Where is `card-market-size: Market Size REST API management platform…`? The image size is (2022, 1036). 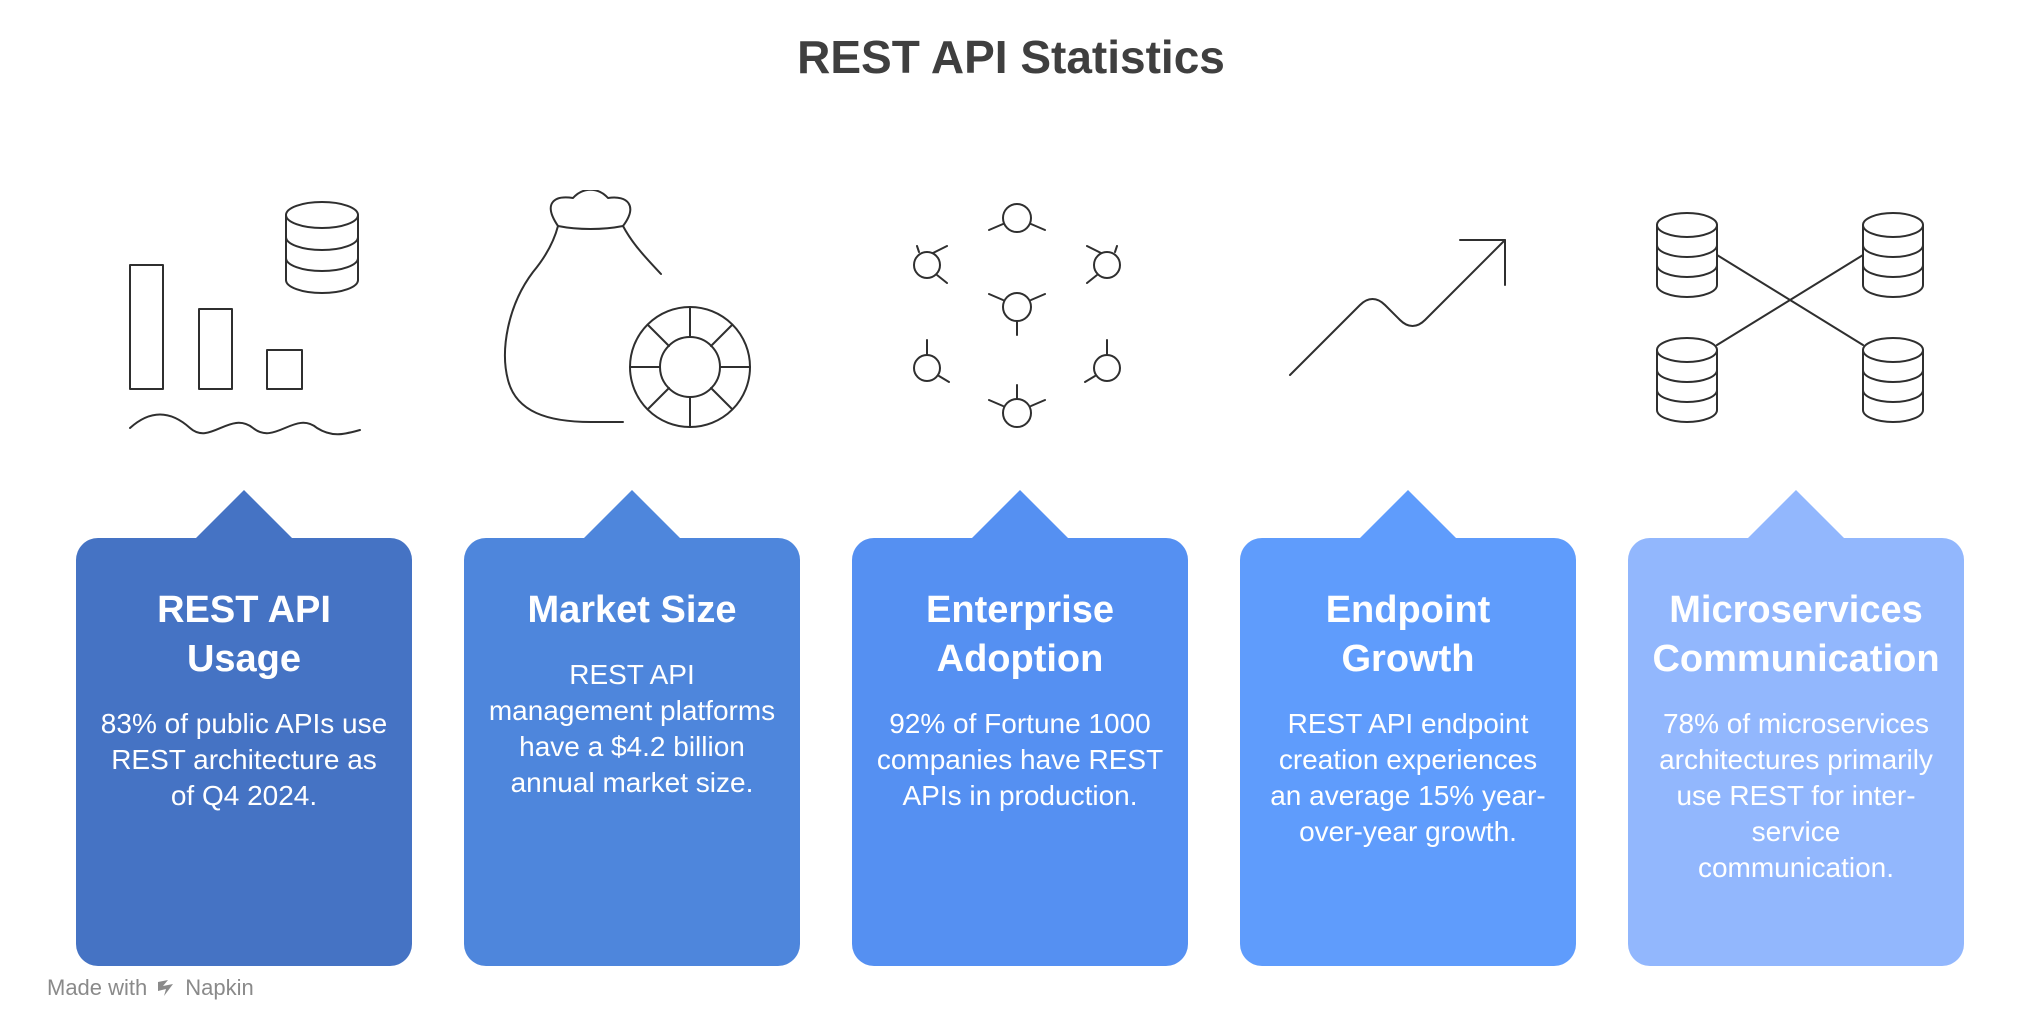
card-market-size: Market Size REST API management platform… is located at coordinates (632, 728).